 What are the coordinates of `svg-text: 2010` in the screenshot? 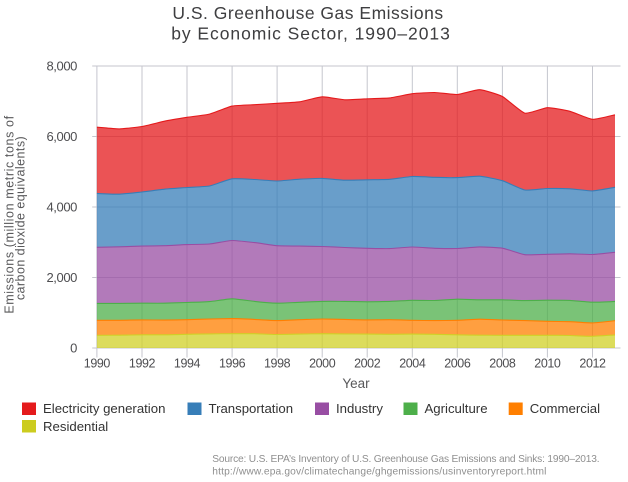 It's located at (547, 364).